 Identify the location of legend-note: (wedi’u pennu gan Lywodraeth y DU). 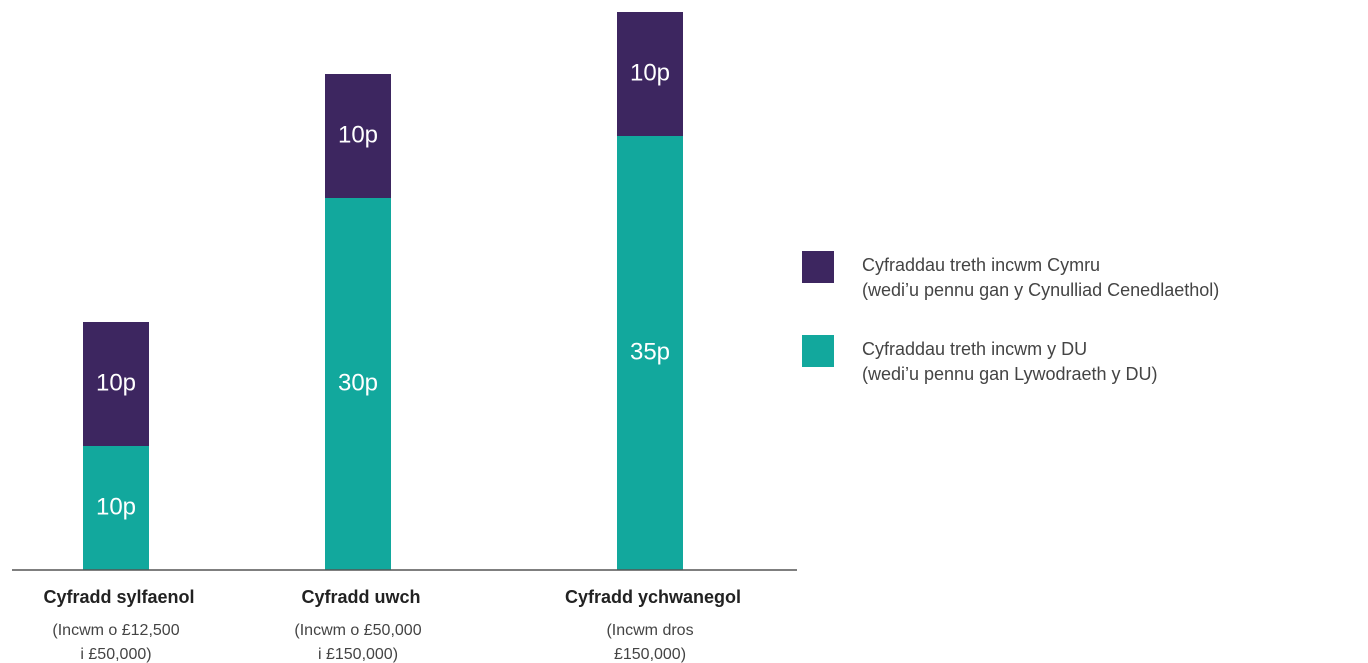
(1010, 374).